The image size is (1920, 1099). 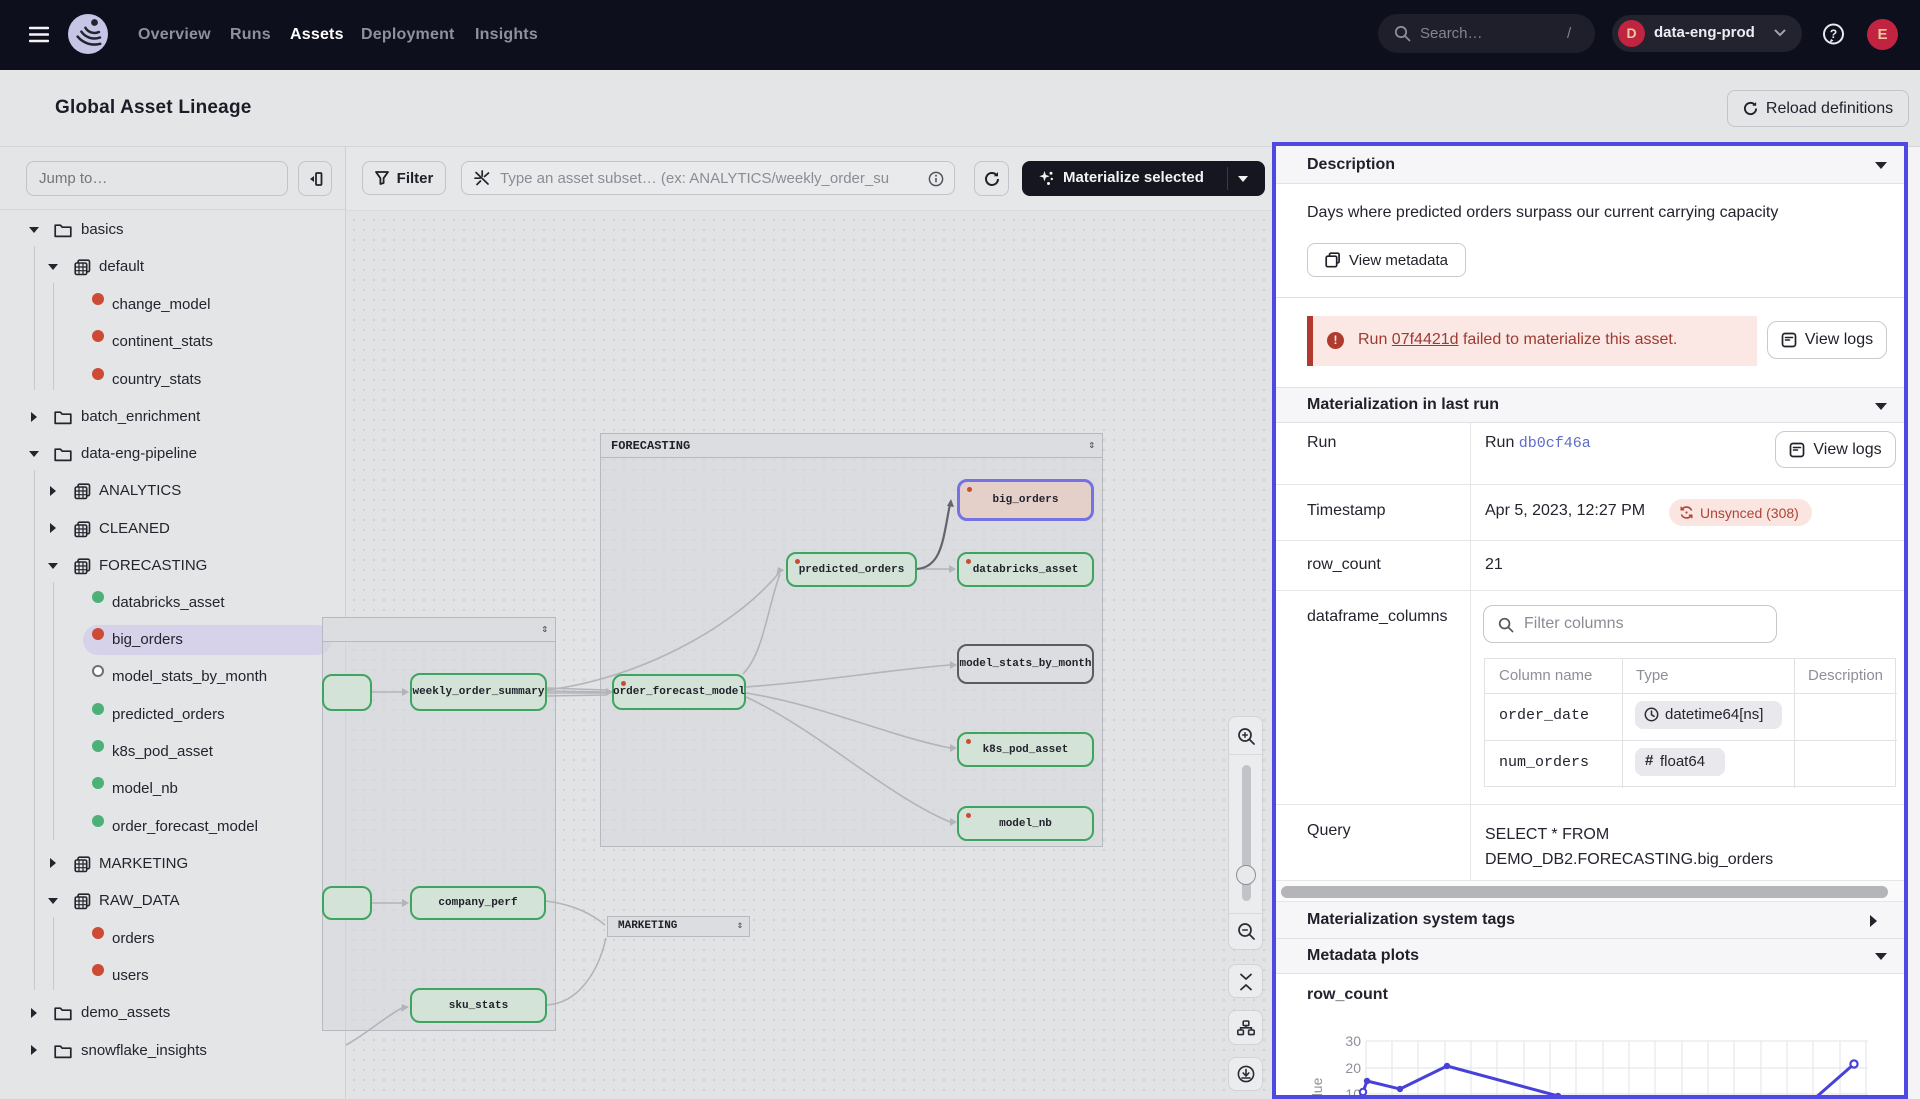 What do you see at coordinates (1353, 1090) in the screenshot?
I see `svg-text: 10` at bounding box center [1353, 1090].